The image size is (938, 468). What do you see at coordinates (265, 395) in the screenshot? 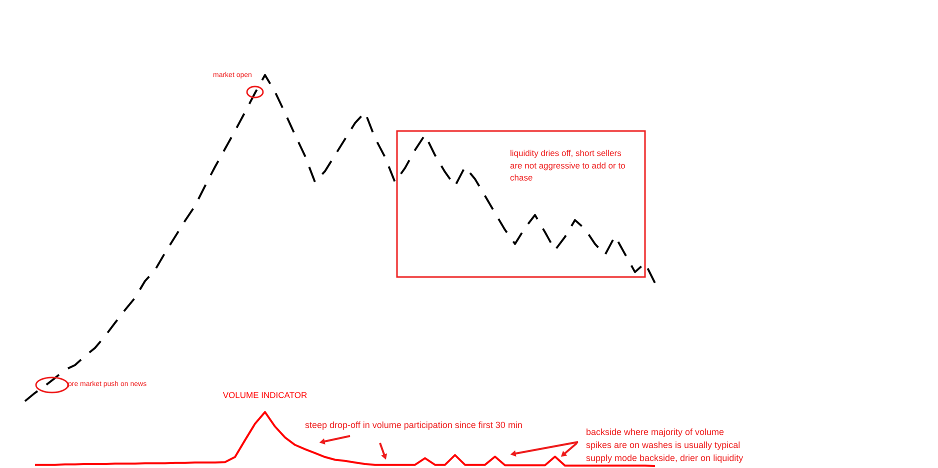
I see `series-label: VOLUME INDICATOR` at bounding box center [265, 395].